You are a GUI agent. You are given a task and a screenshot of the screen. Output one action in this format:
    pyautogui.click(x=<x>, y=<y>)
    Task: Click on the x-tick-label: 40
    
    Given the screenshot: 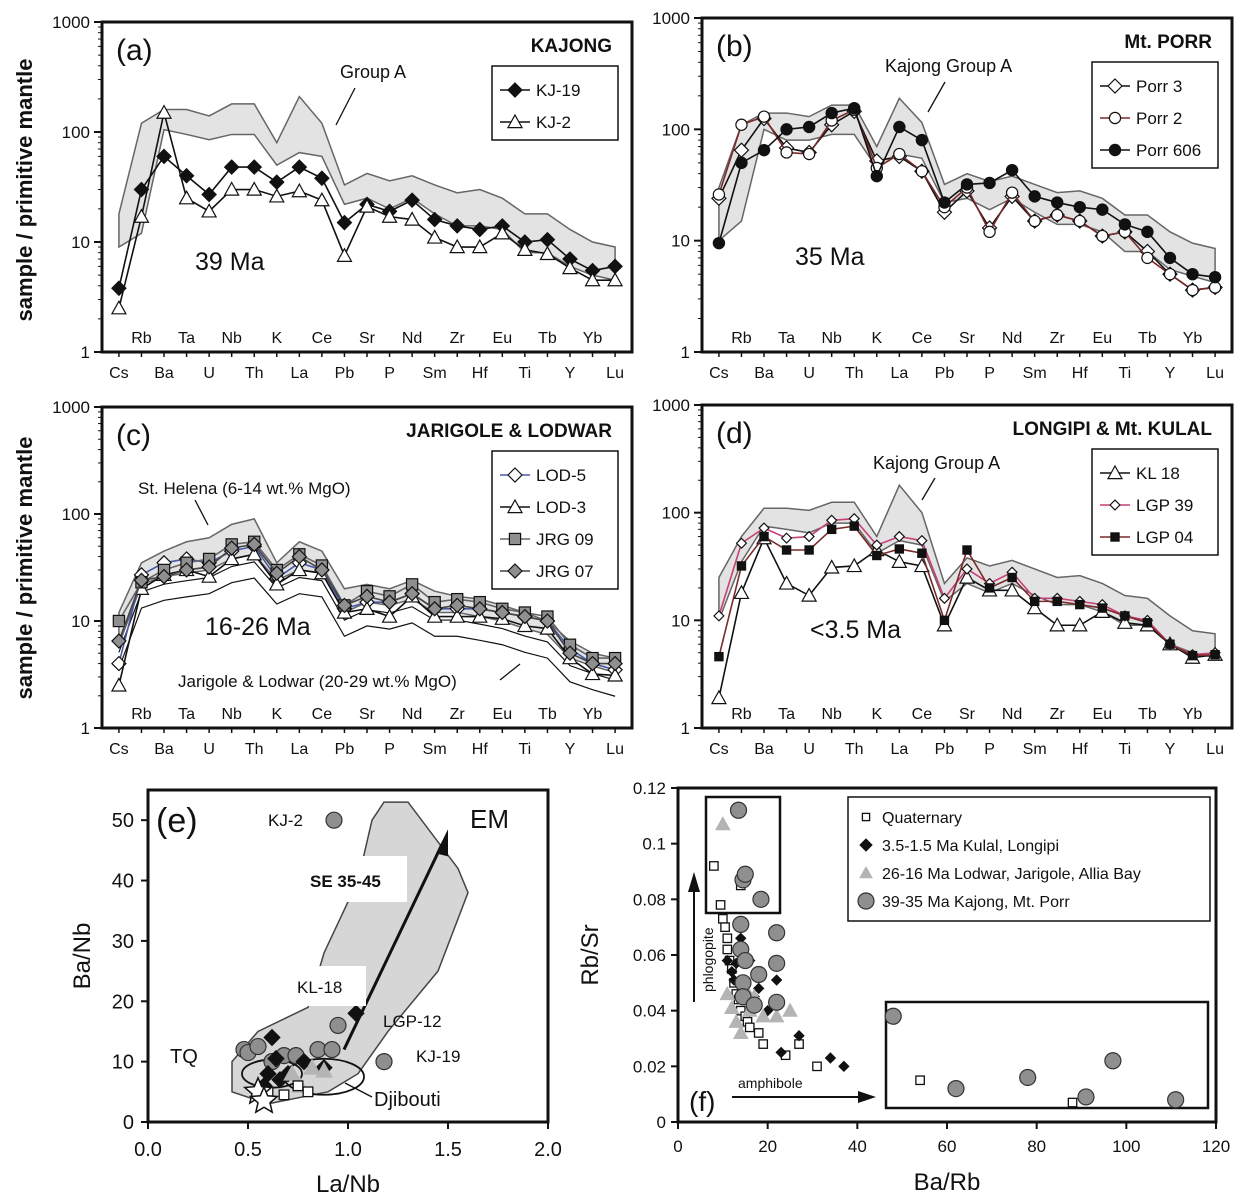 What is the action you would take?
    pyautogui.click(x=857, y=1146)
    